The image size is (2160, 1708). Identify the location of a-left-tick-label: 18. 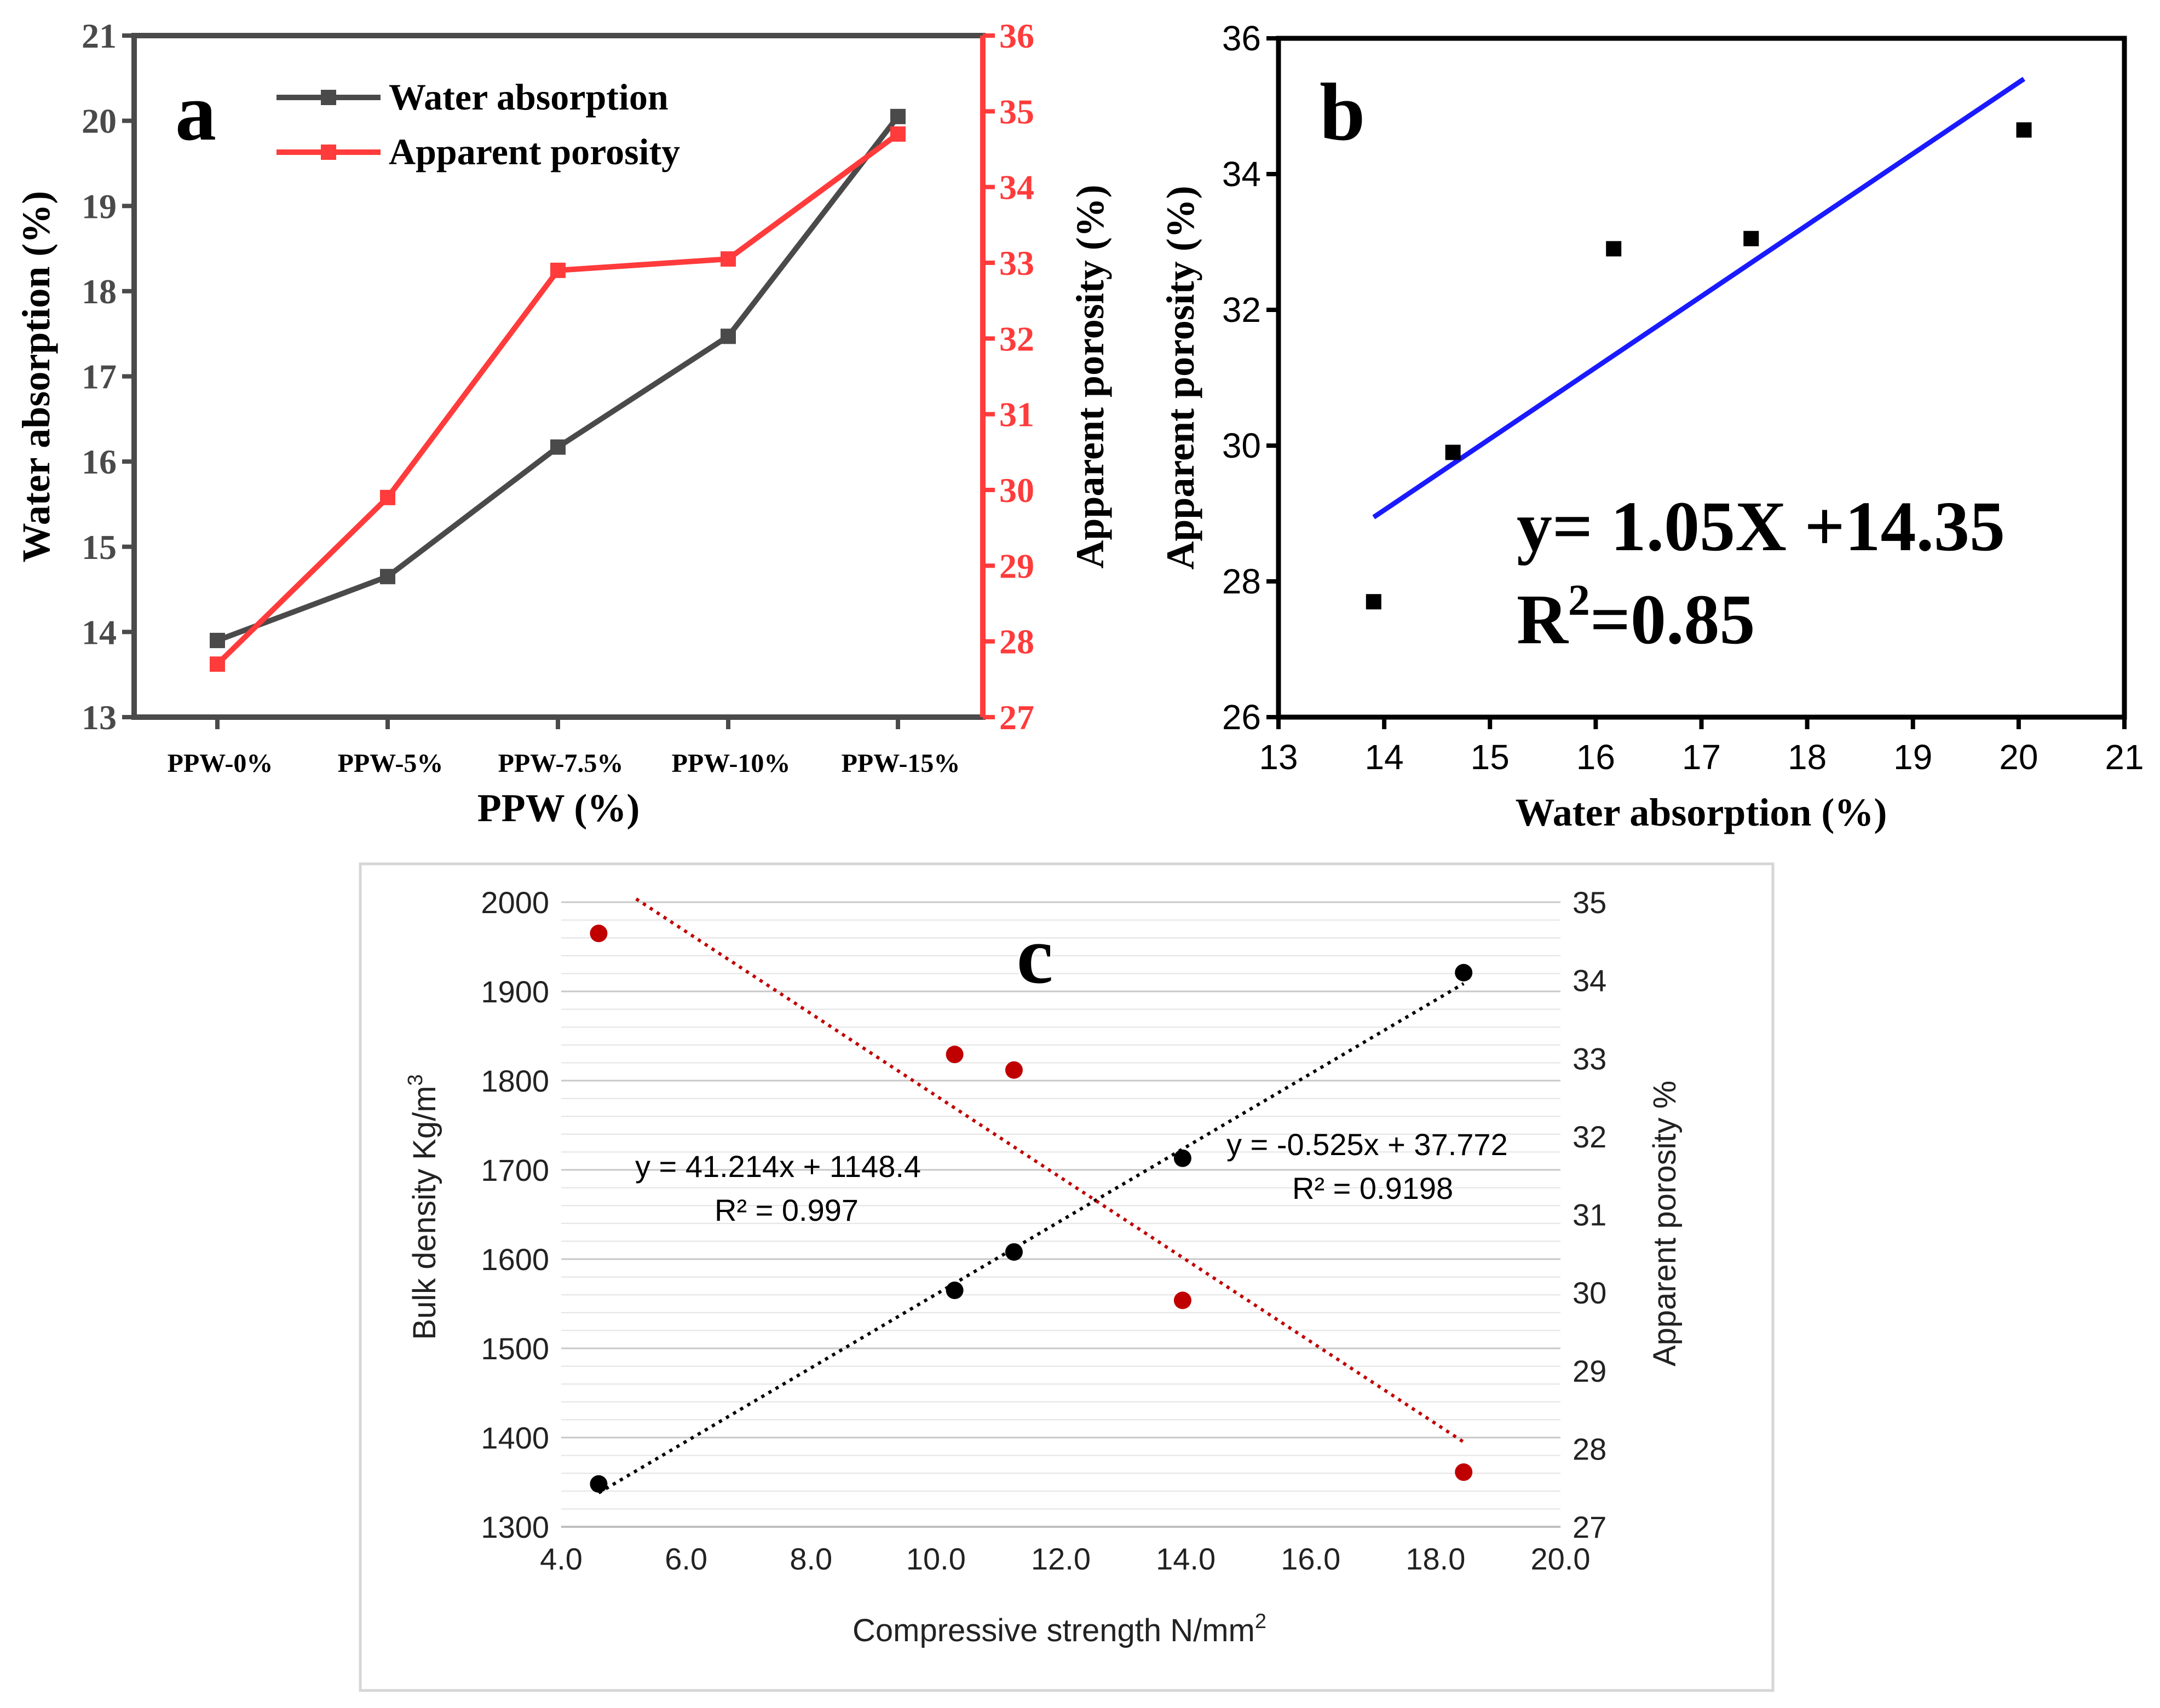
(99, 291).